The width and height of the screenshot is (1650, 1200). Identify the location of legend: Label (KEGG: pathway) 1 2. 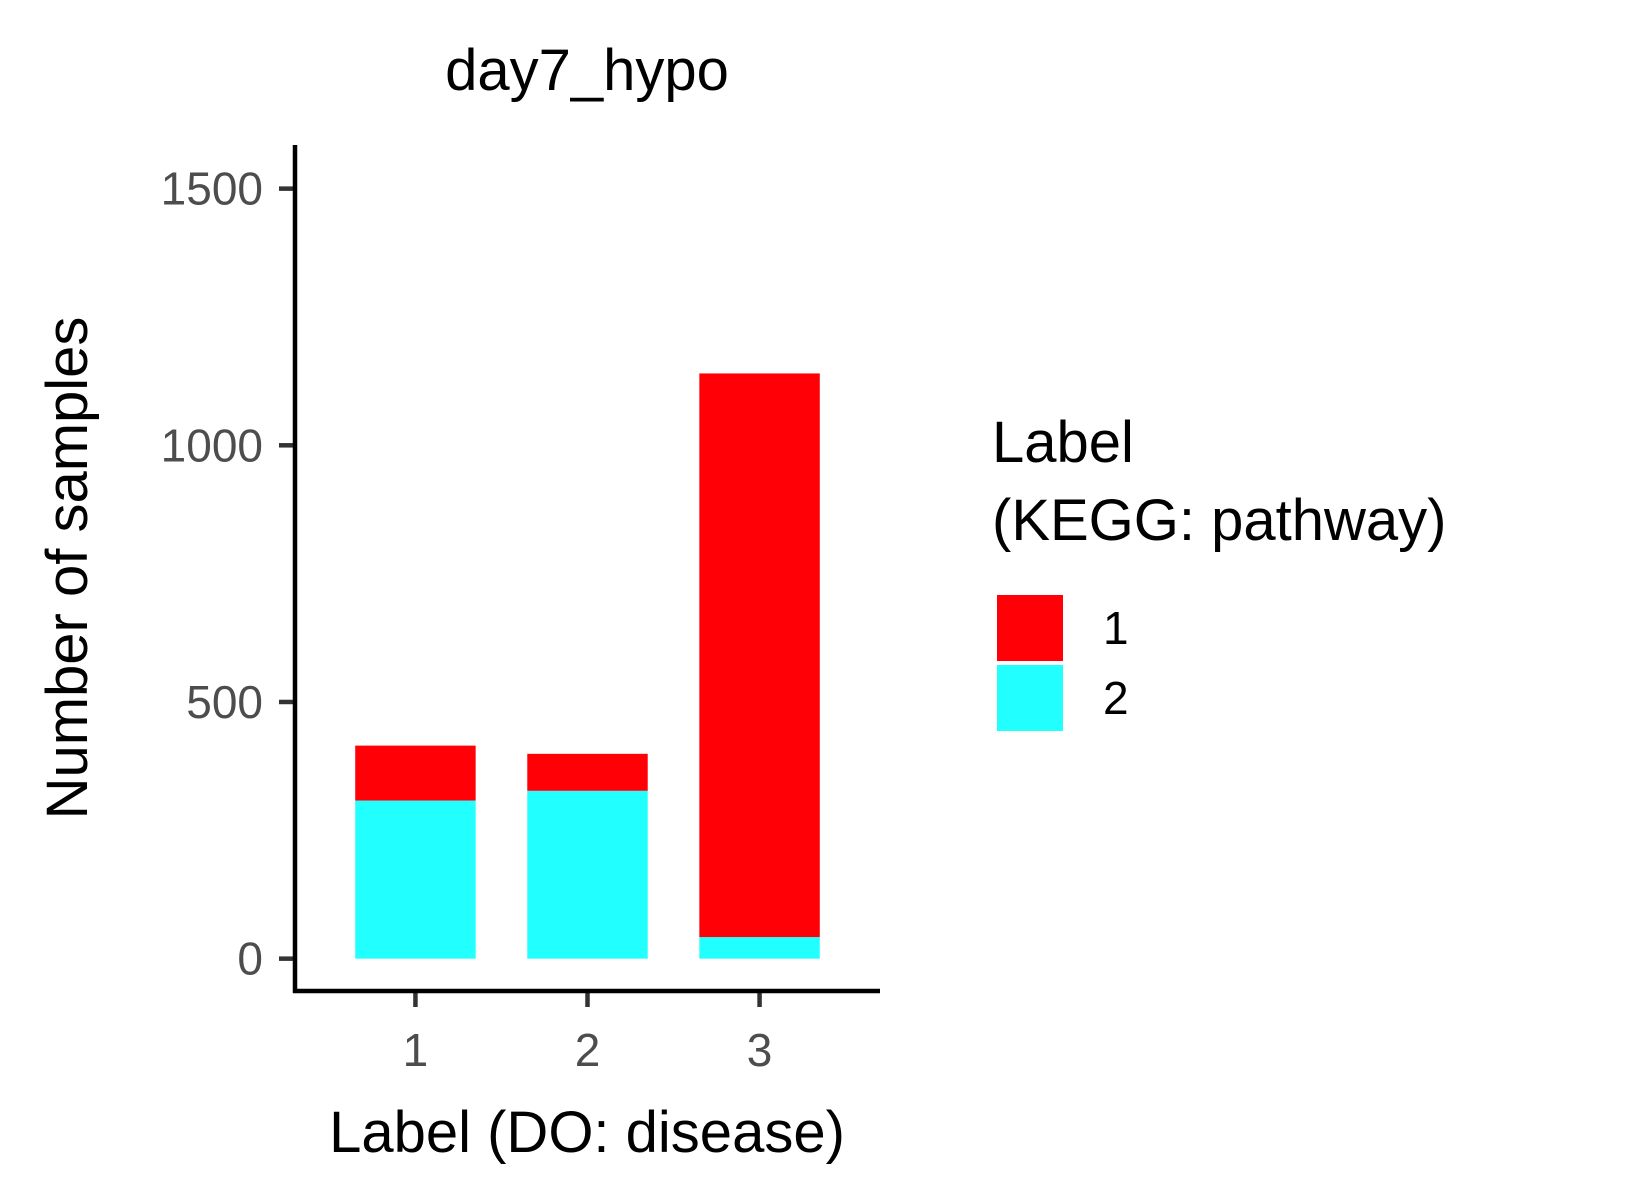
(1219, 570).